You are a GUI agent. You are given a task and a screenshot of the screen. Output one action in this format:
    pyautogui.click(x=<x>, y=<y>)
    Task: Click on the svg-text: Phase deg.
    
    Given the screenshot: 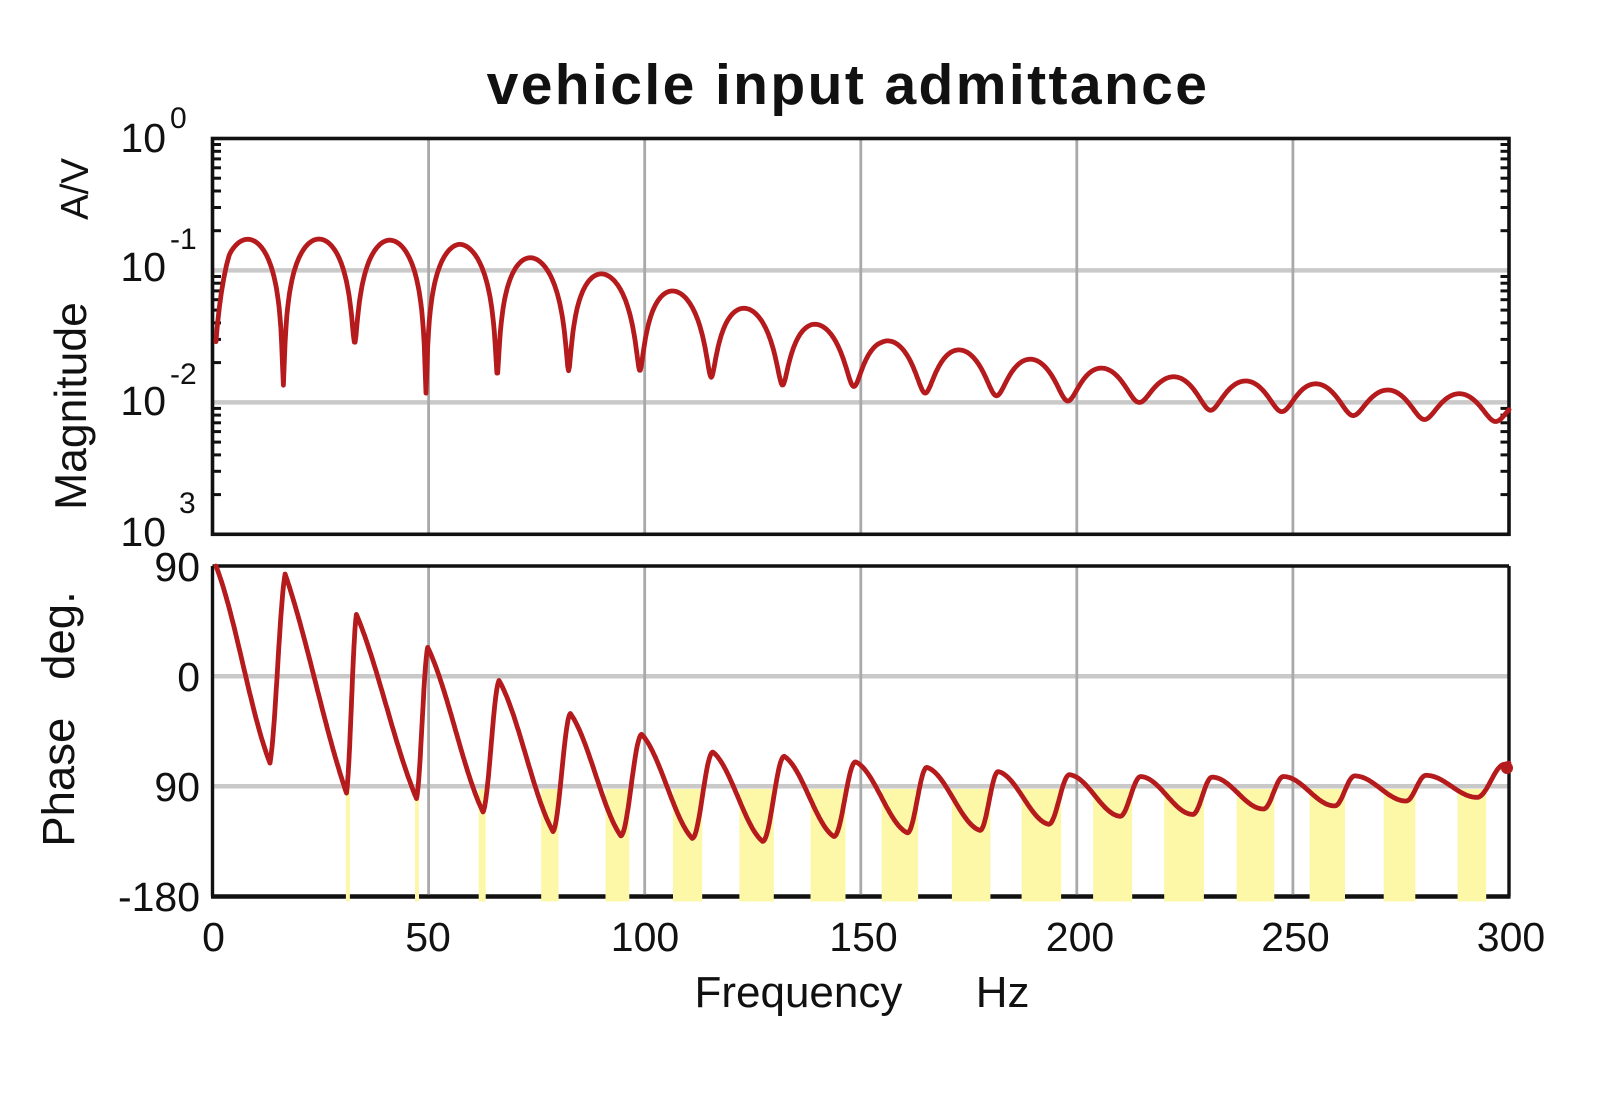 What is the action you would take?
    pyautogui.click(x=58, y=719)
    